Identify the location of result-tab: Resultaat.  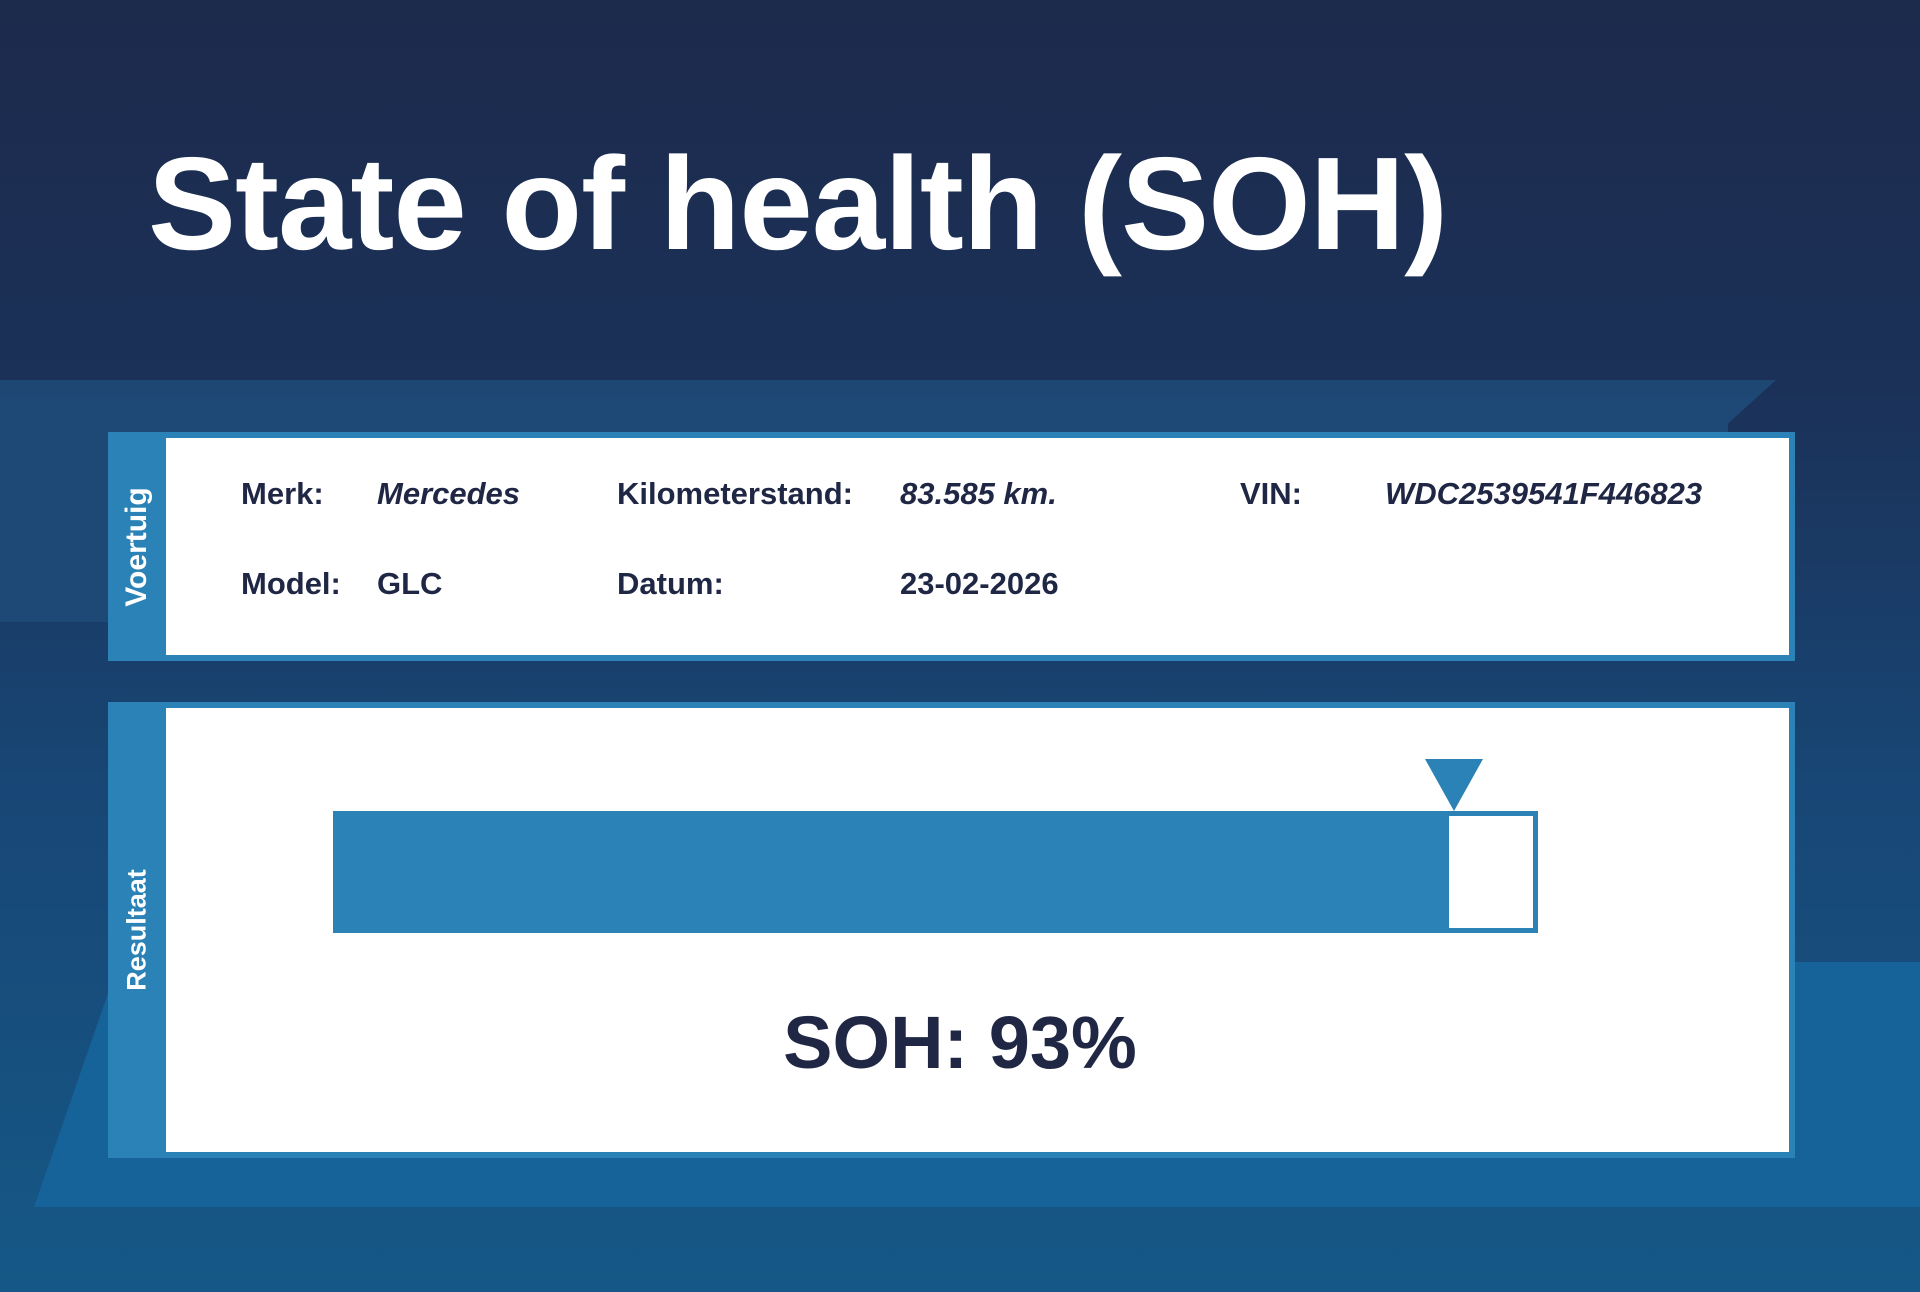
(137, 930).